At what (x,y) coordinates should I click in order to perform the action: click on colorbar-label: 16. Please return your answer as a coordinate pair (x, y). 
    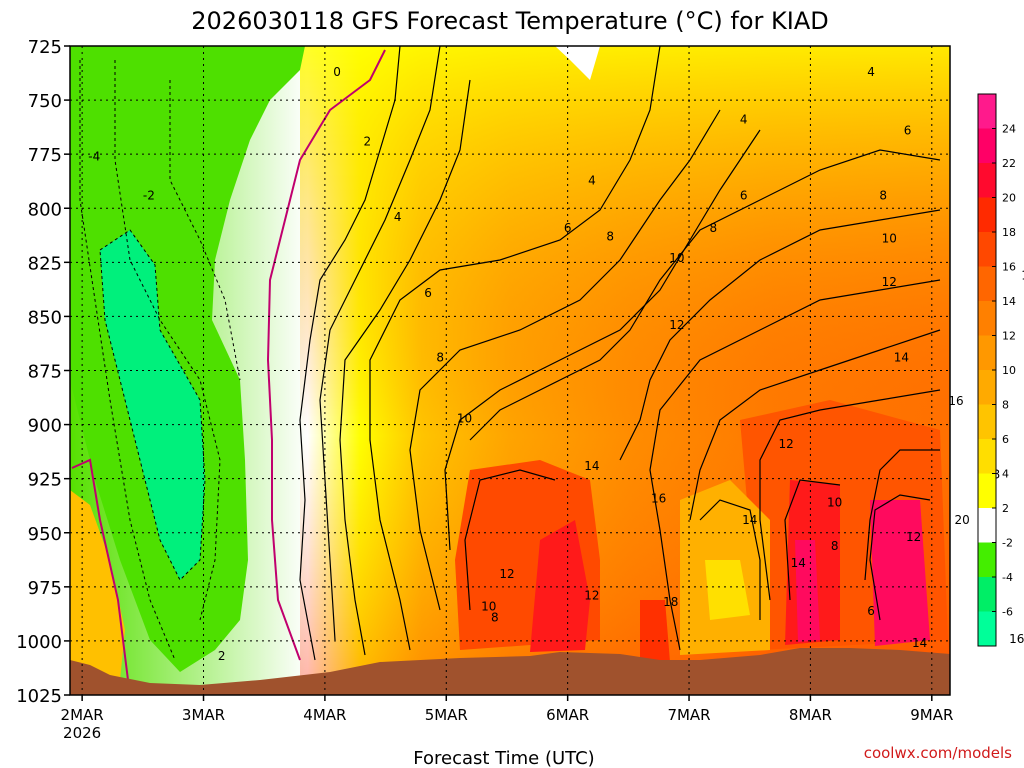
    Looking at the image, I should click on (1009, 267).